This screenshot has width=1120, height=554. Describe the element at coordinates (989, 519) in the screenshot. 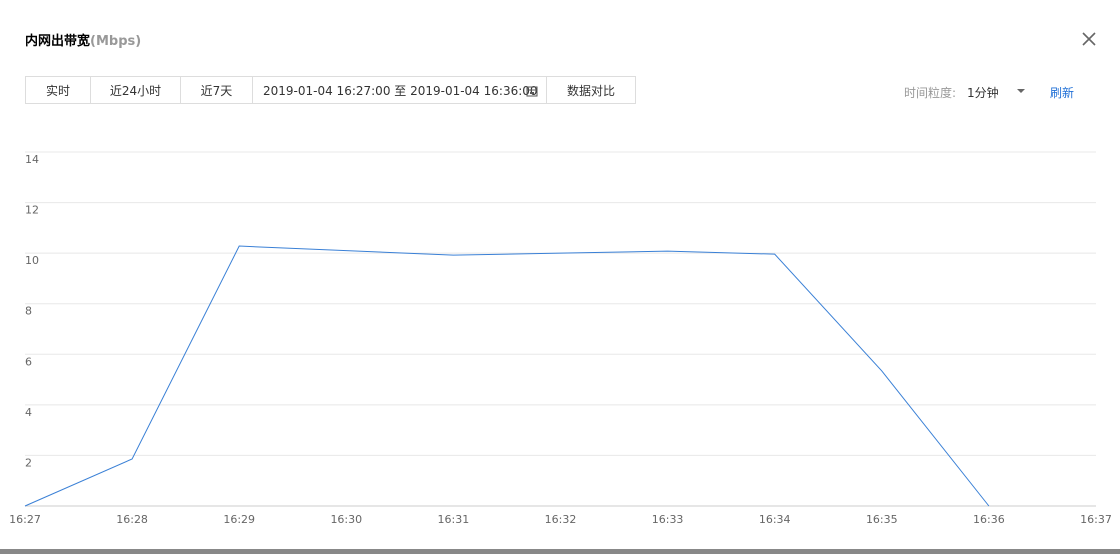

I see `x-tick-label: 16:36` at that location.